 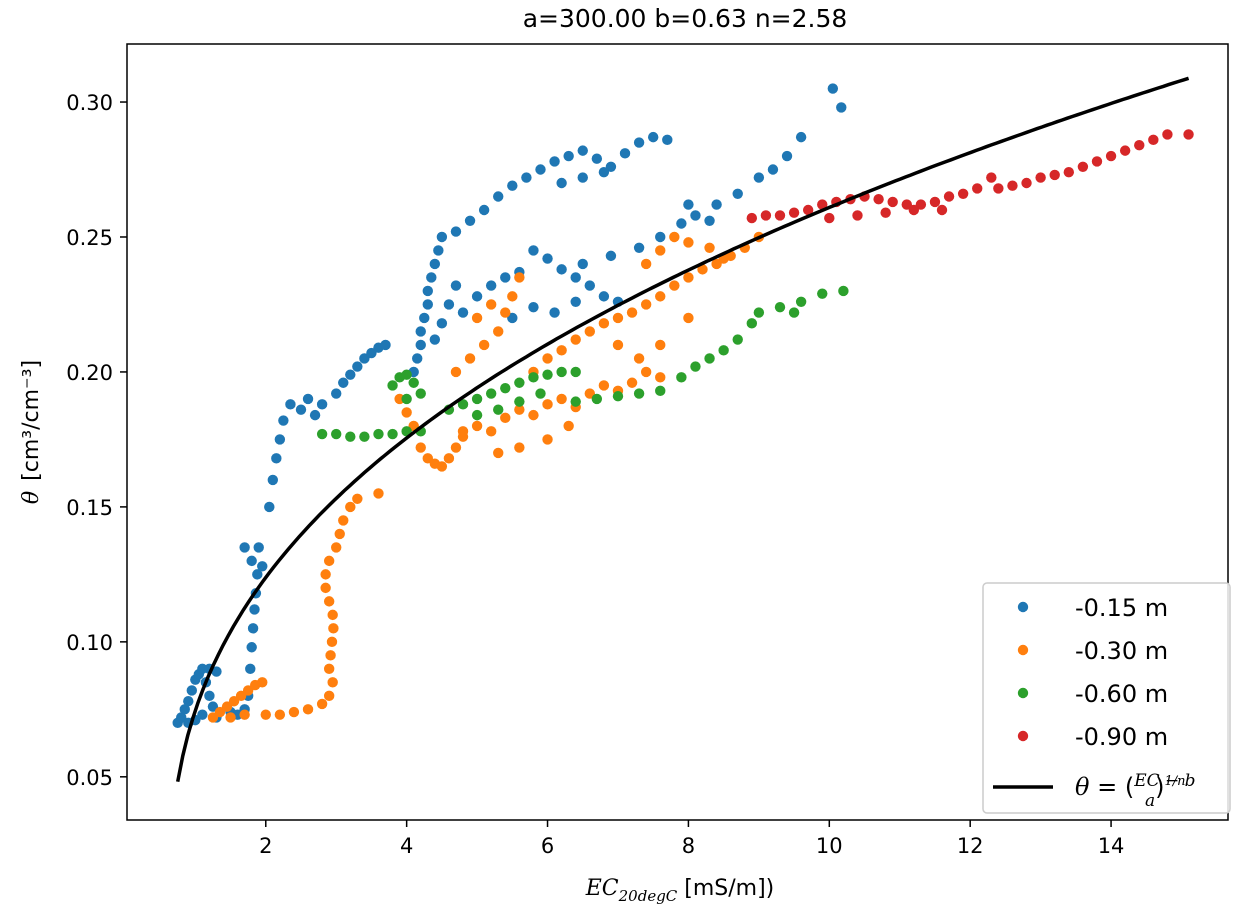 I want to click on legend-box, so click(x=1106, y=698).